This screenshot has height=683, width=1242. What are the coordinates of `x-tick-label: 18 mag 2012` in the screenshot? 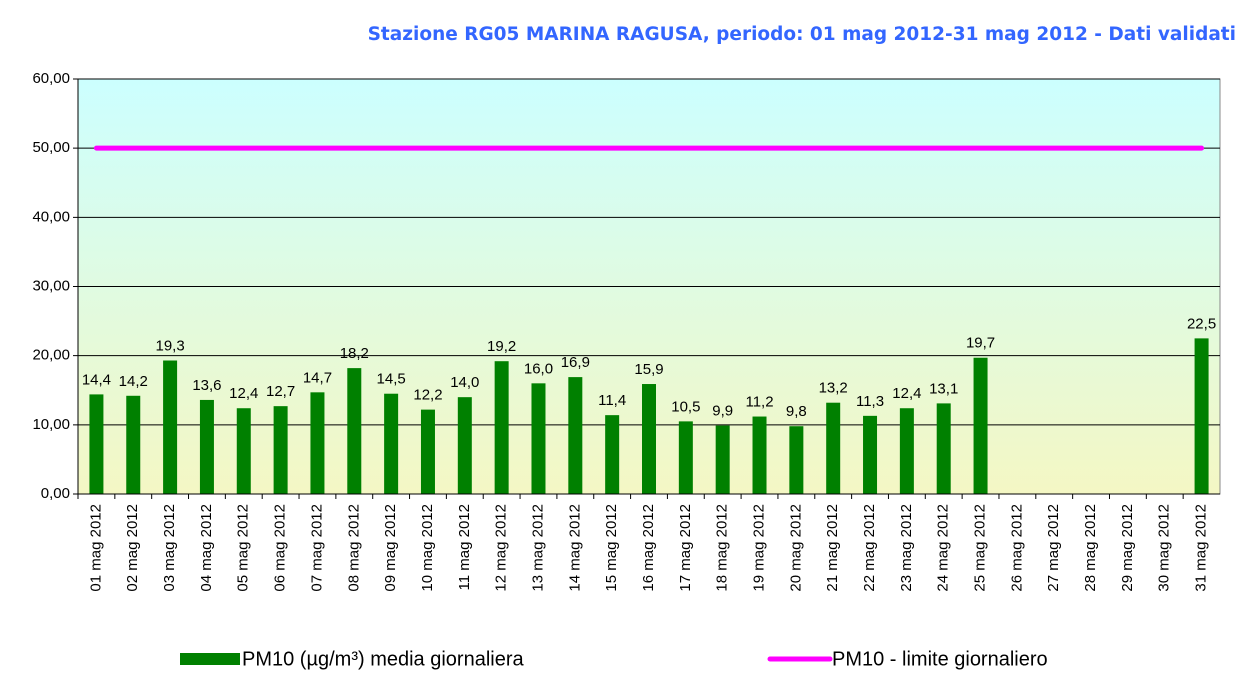 It's located at (722, 548).